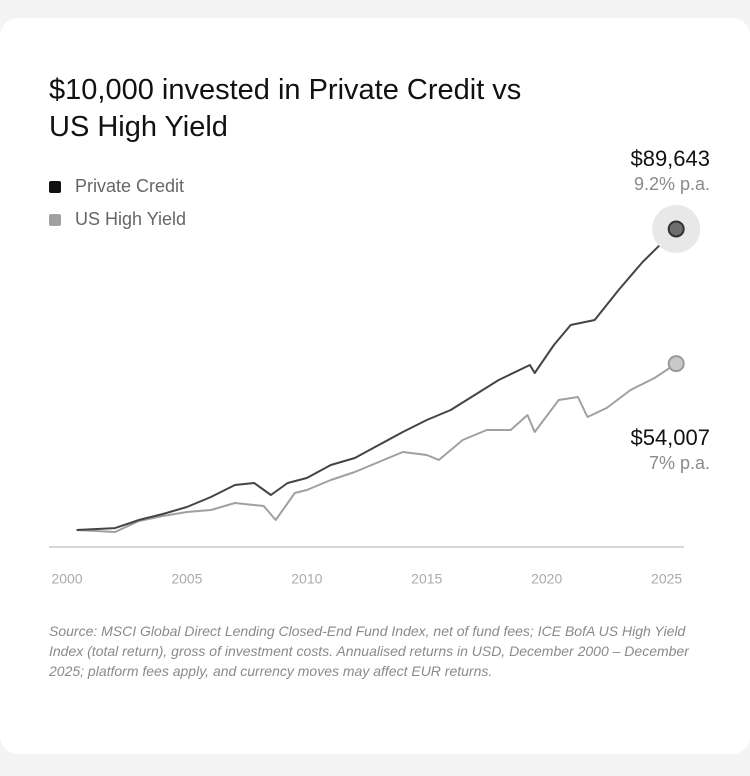 This screenshot has width=750, height=776. What do you see at coordinates (66, 579) in the screenshot?
I see `x-tick-label: 2000` at bounding box center [66, 579].